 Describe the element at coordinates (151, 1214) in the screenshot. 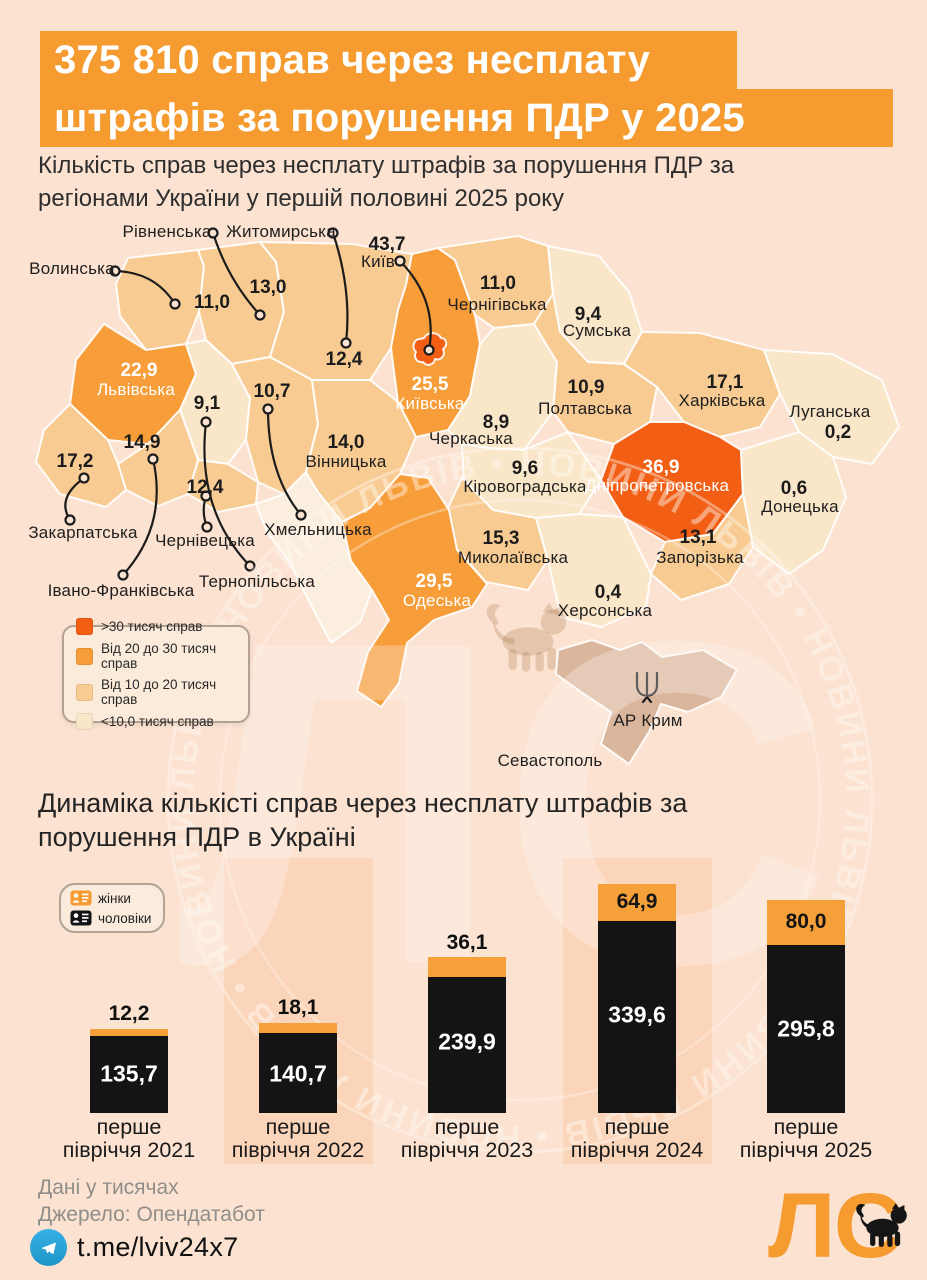

I see `source-note: Джерело: Опендатабот` at that location.